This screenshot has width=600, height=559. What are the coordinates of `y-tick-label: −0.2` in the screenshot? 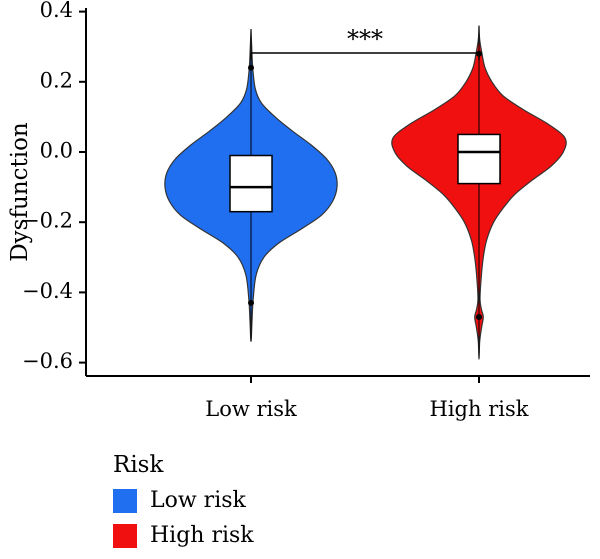 It's located at (47, 221).